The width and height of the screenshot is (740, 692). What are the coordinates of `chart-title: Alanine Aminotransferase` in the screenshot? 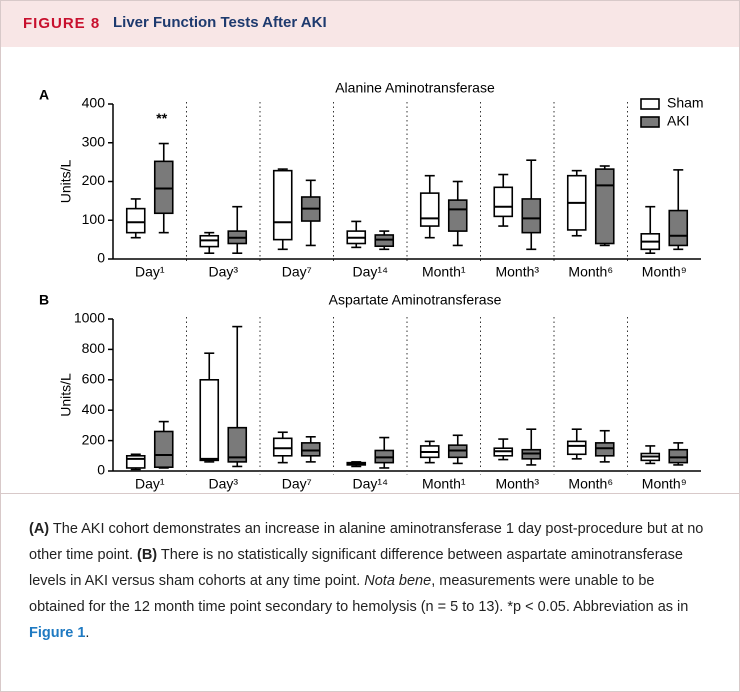 It's located at (415, 88).